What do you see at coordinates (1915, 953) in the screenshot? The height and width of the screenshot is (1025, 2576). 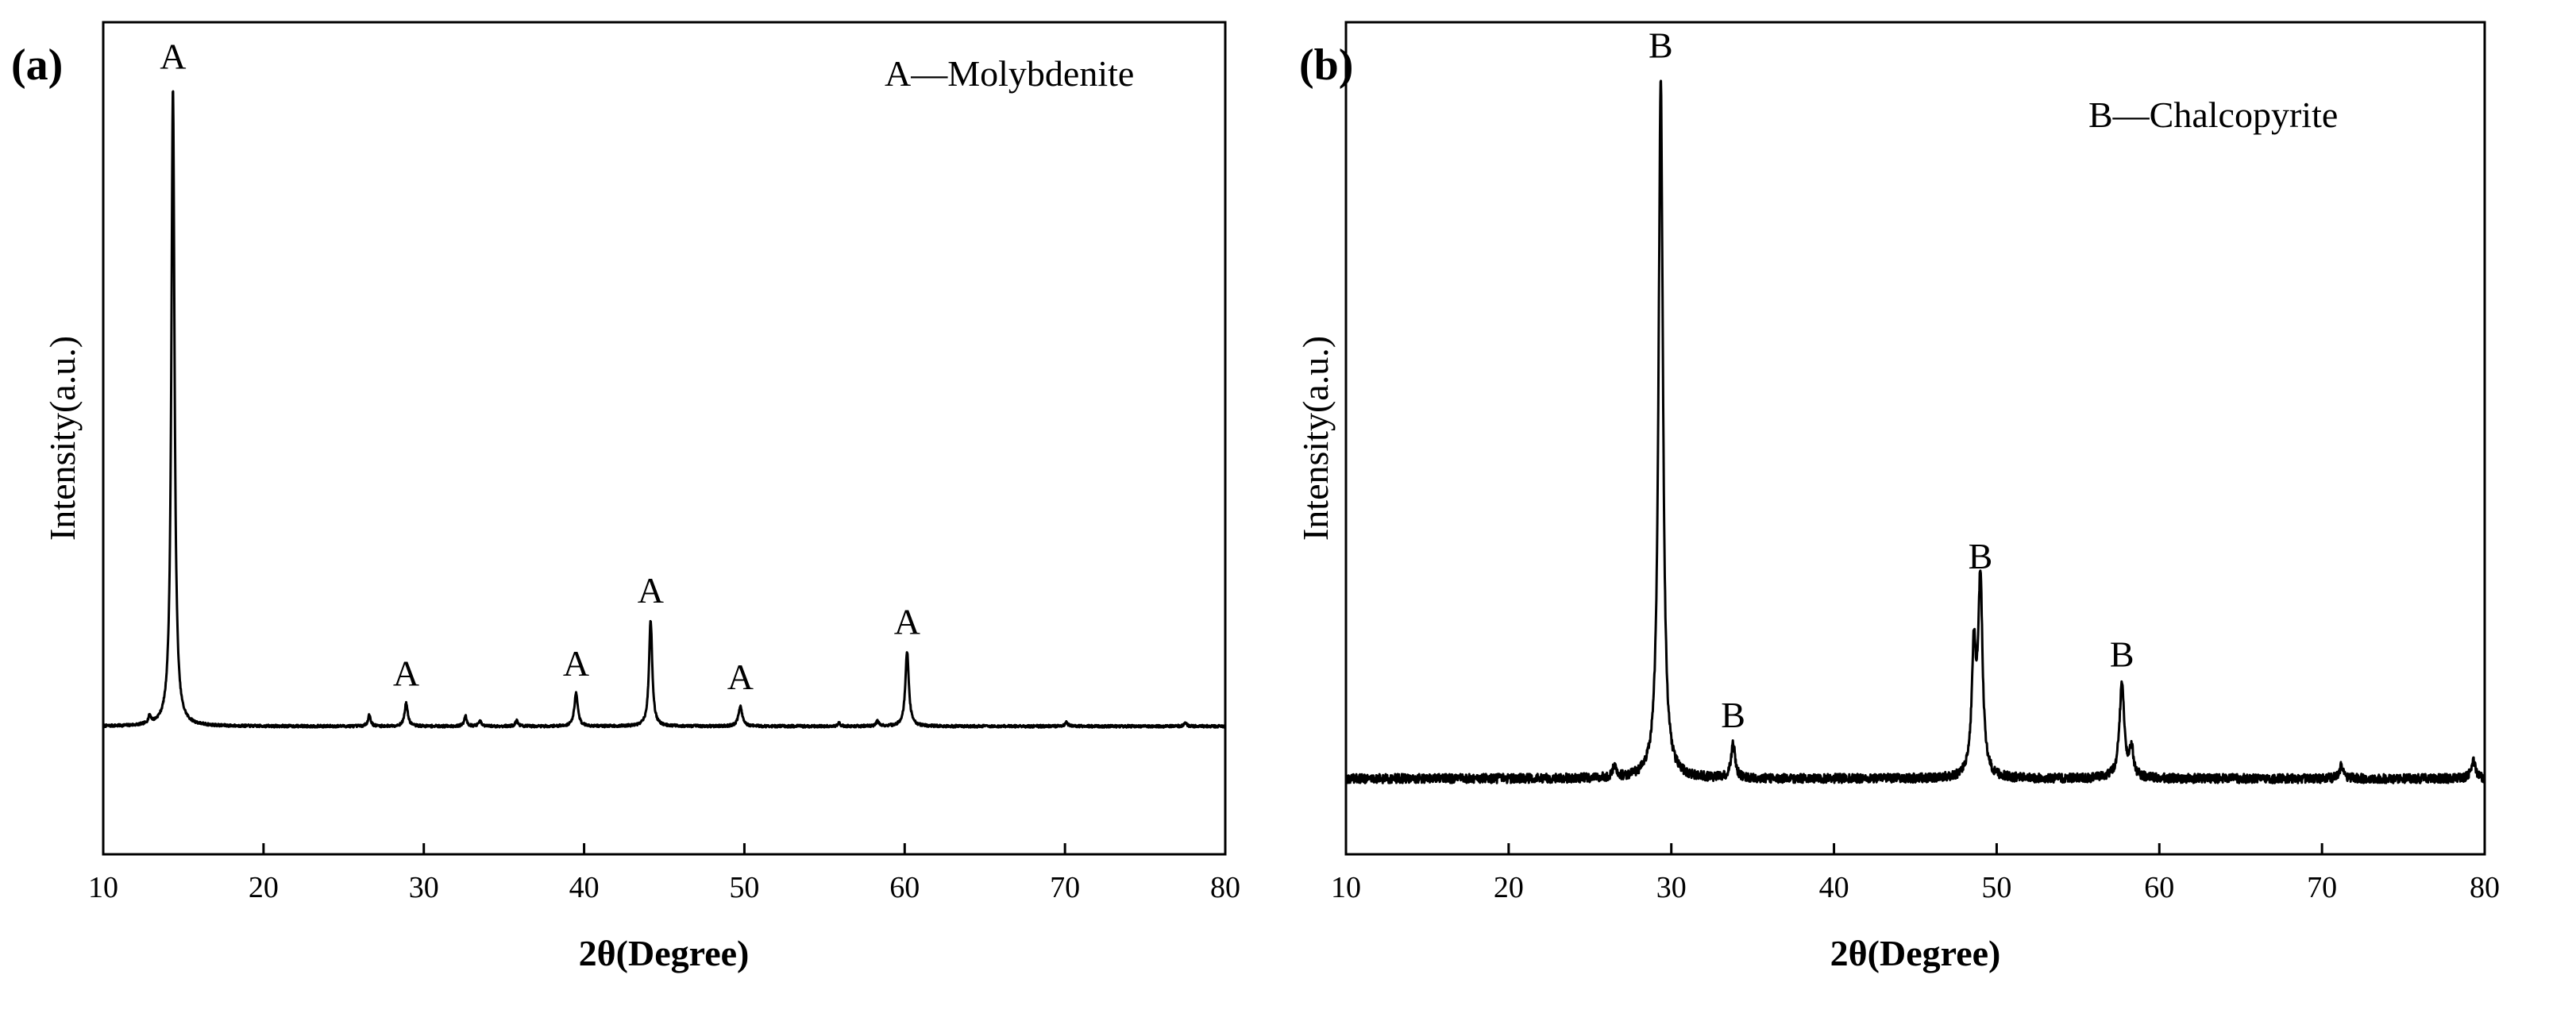 I see `panel-b-x-axis-title: 2θ(Degree)` at bounding box center [1915, 953].